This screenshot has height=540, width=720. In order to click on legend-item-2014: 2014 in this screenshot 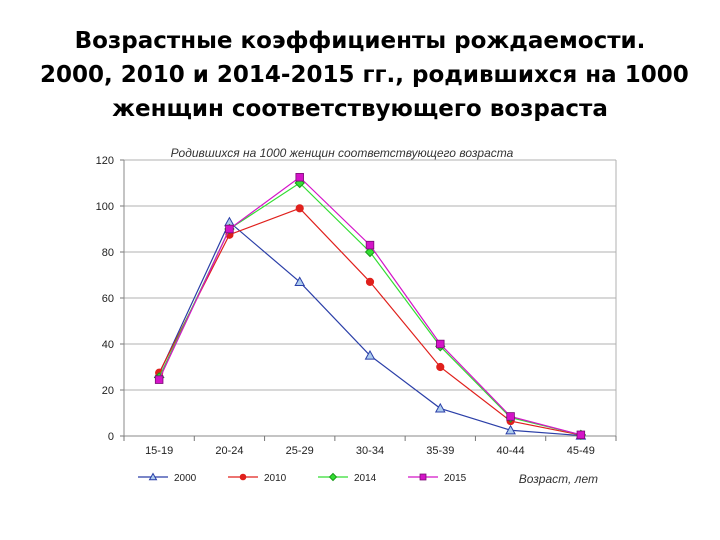, I will do `click(347, 478)`.